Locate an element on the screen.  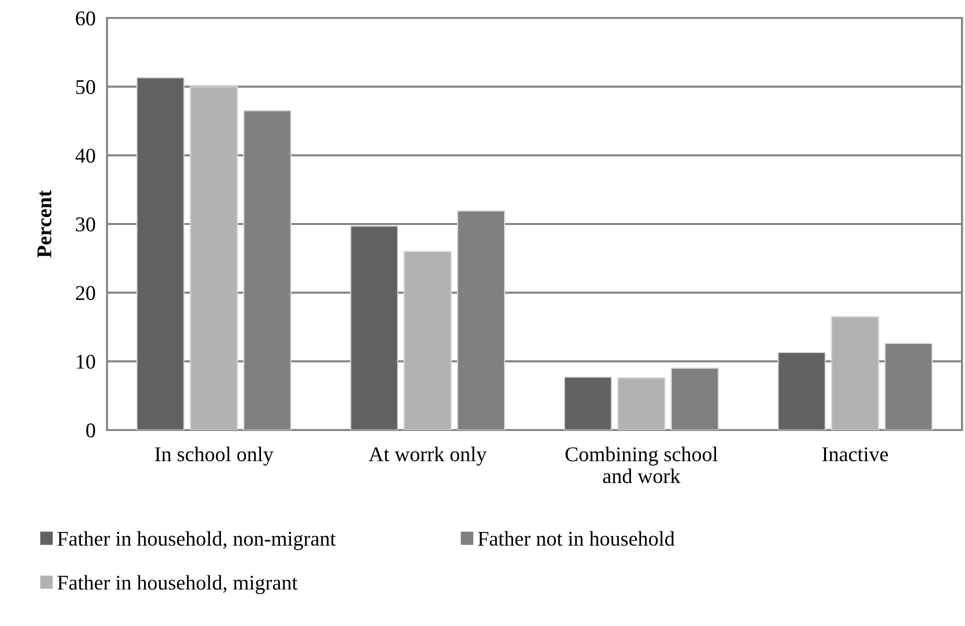
legend-label: Father in household, non-migrant is located at coordinates (197, 540).